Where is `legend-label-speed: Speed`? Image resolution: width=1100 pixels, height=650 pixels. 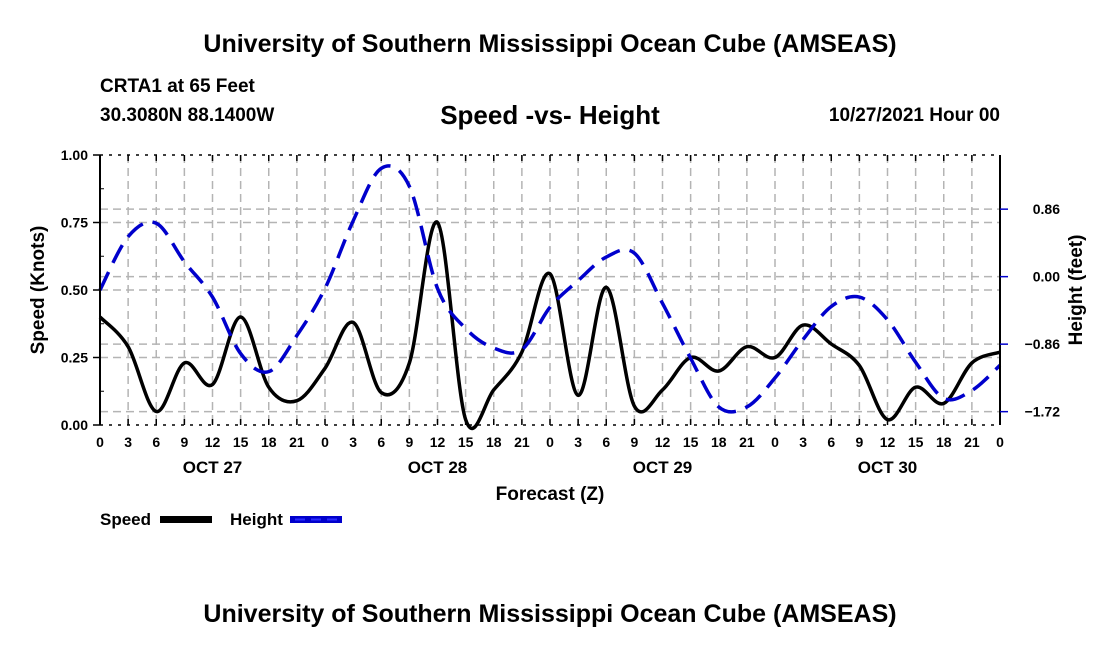 legend-label-speed: Speed is located at coordinates (125, 519).